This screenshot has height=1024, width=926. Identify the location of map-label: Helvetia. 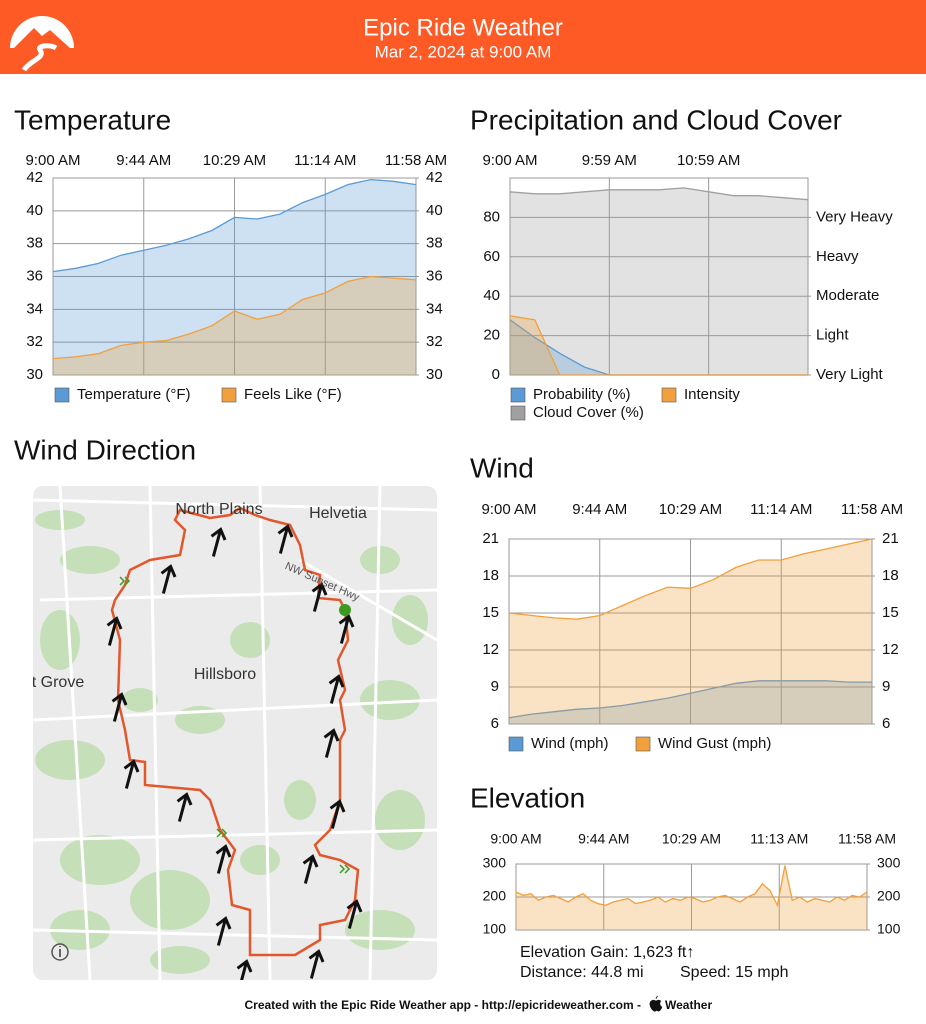
(338, 513).